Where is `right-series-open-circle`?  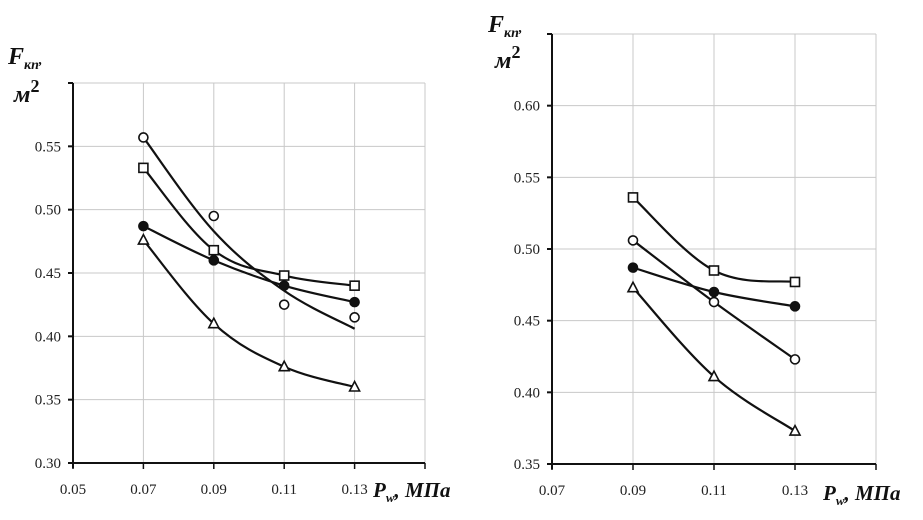 right-series-open-circle is located at coordinates (714, 300).